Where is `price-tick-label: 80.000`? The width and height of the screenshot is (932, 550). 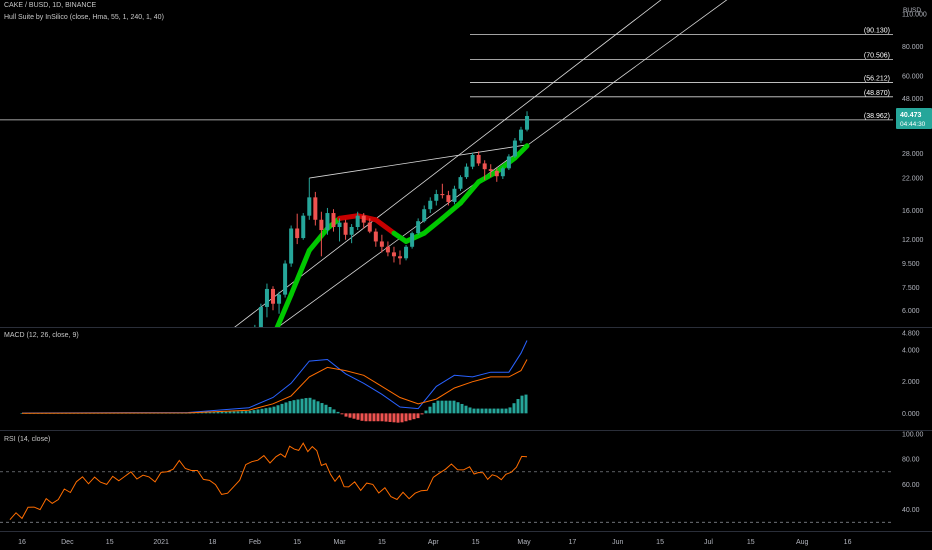
price-tick-label: 80.000 is located at coordinates (913, 47).